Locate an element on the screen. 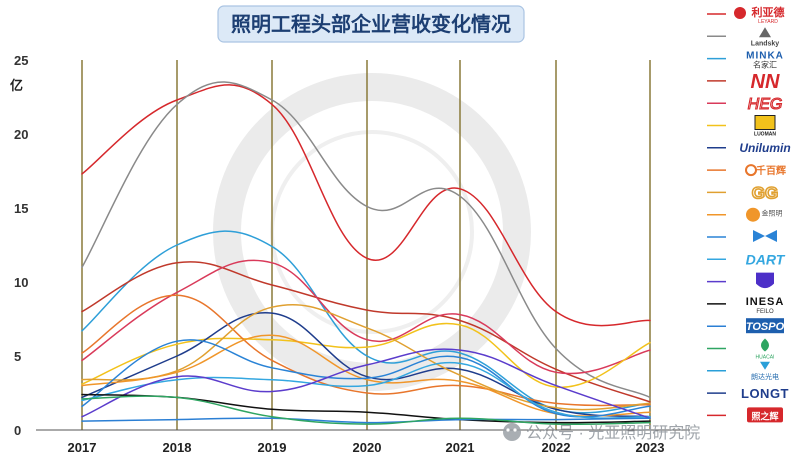  legend-item-12: DART is located at coordinates (746, 259).